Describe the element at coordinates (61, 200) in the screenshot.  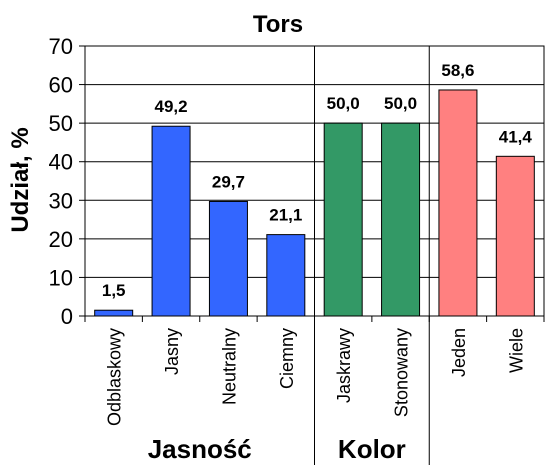
I see `y-tick-label: 30` at that location.